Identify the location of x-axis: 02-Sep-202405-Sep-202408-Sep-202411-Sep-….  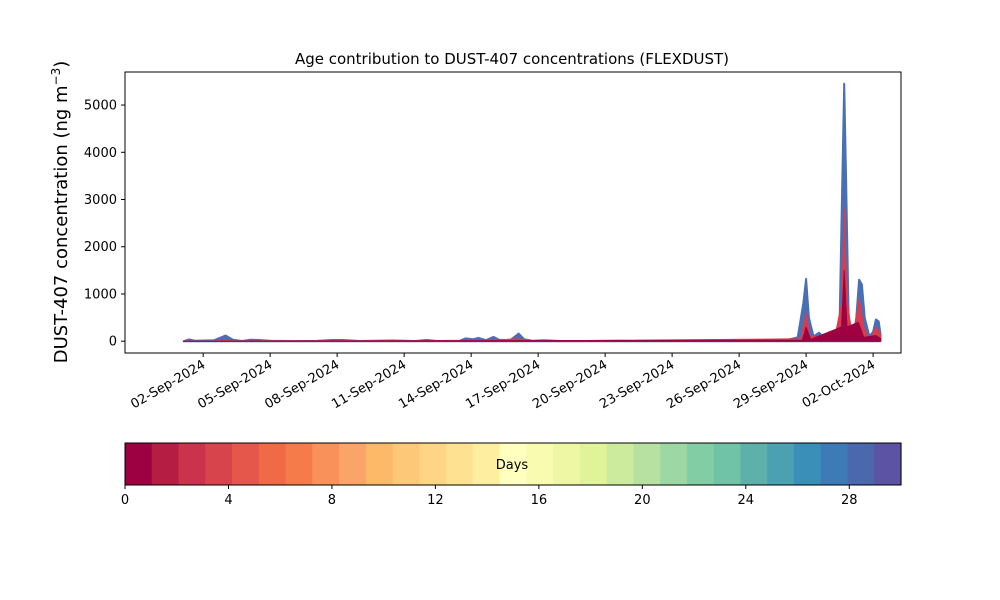
(503, 382).